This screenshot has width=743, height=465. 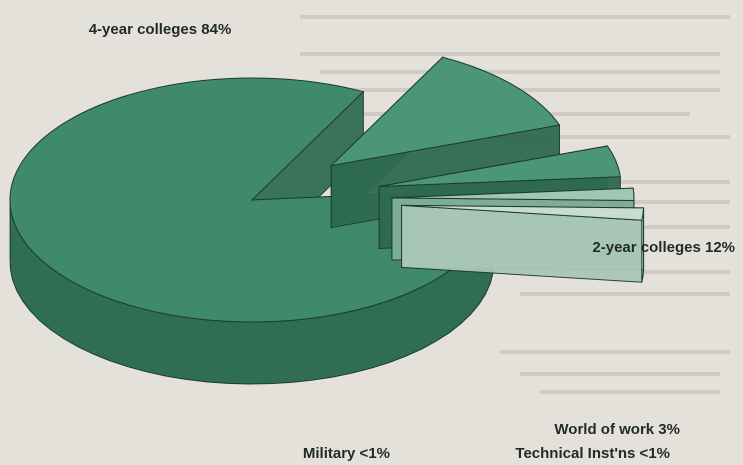 What do you see at coordinates (617, 429) in the screenshot?
I see `slice-label-world-of-work: World of work 3%` at bounding box center [617, 429].